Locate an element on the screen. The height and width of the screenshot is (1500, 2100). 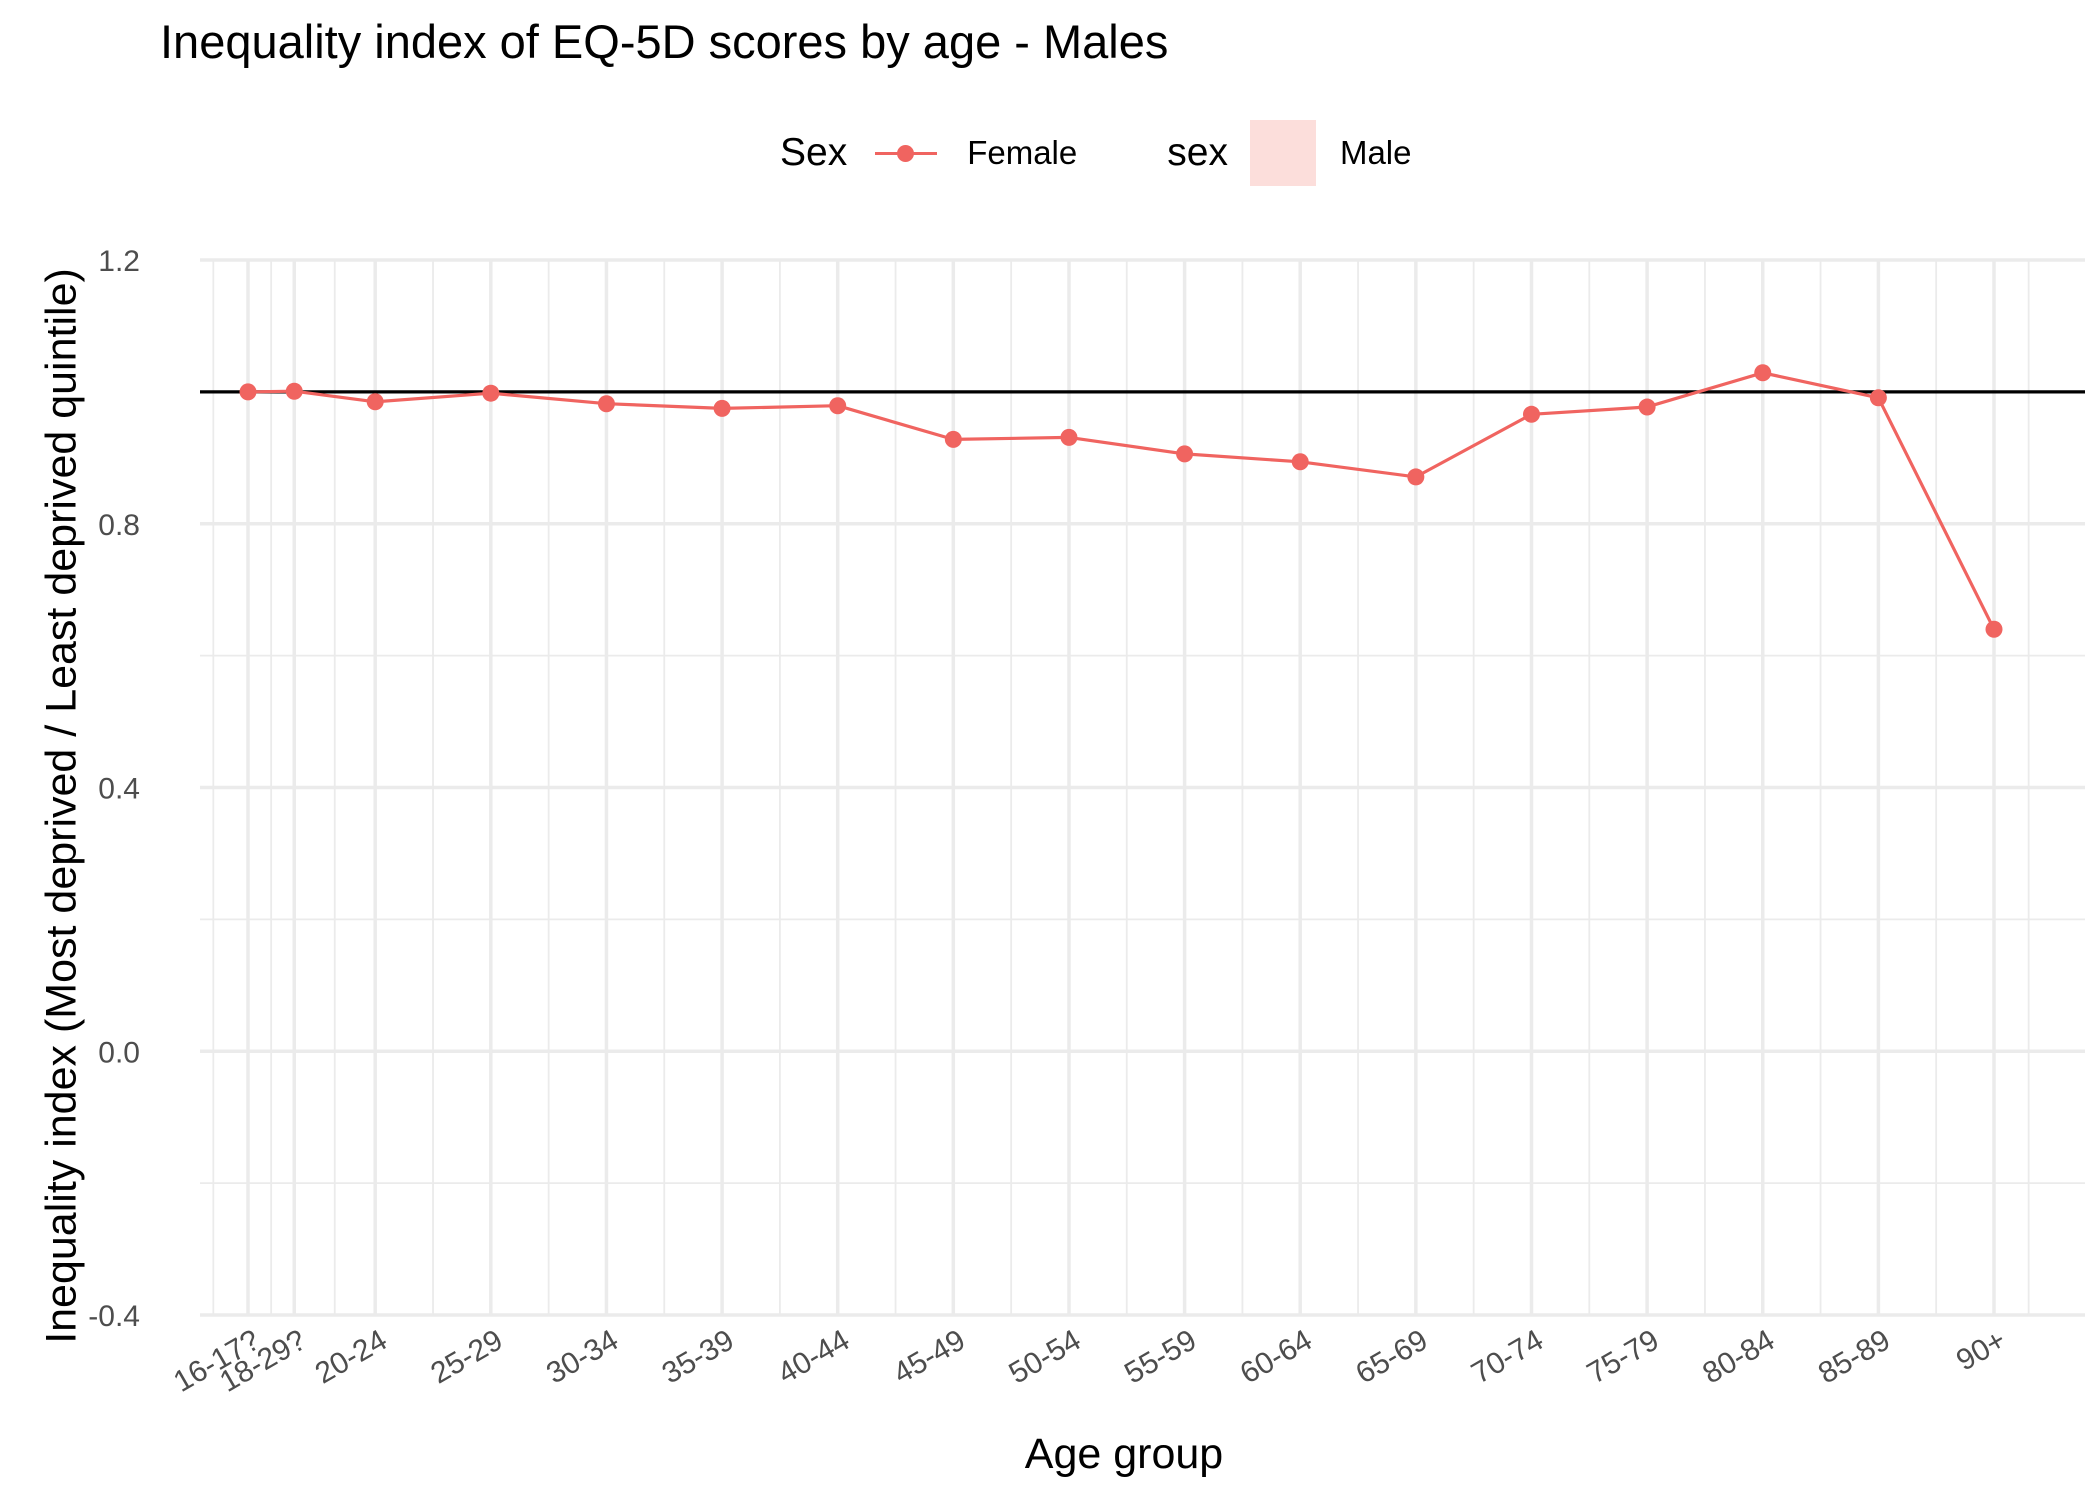
legend-label-male: Male is located at coordinates (1375, 152).